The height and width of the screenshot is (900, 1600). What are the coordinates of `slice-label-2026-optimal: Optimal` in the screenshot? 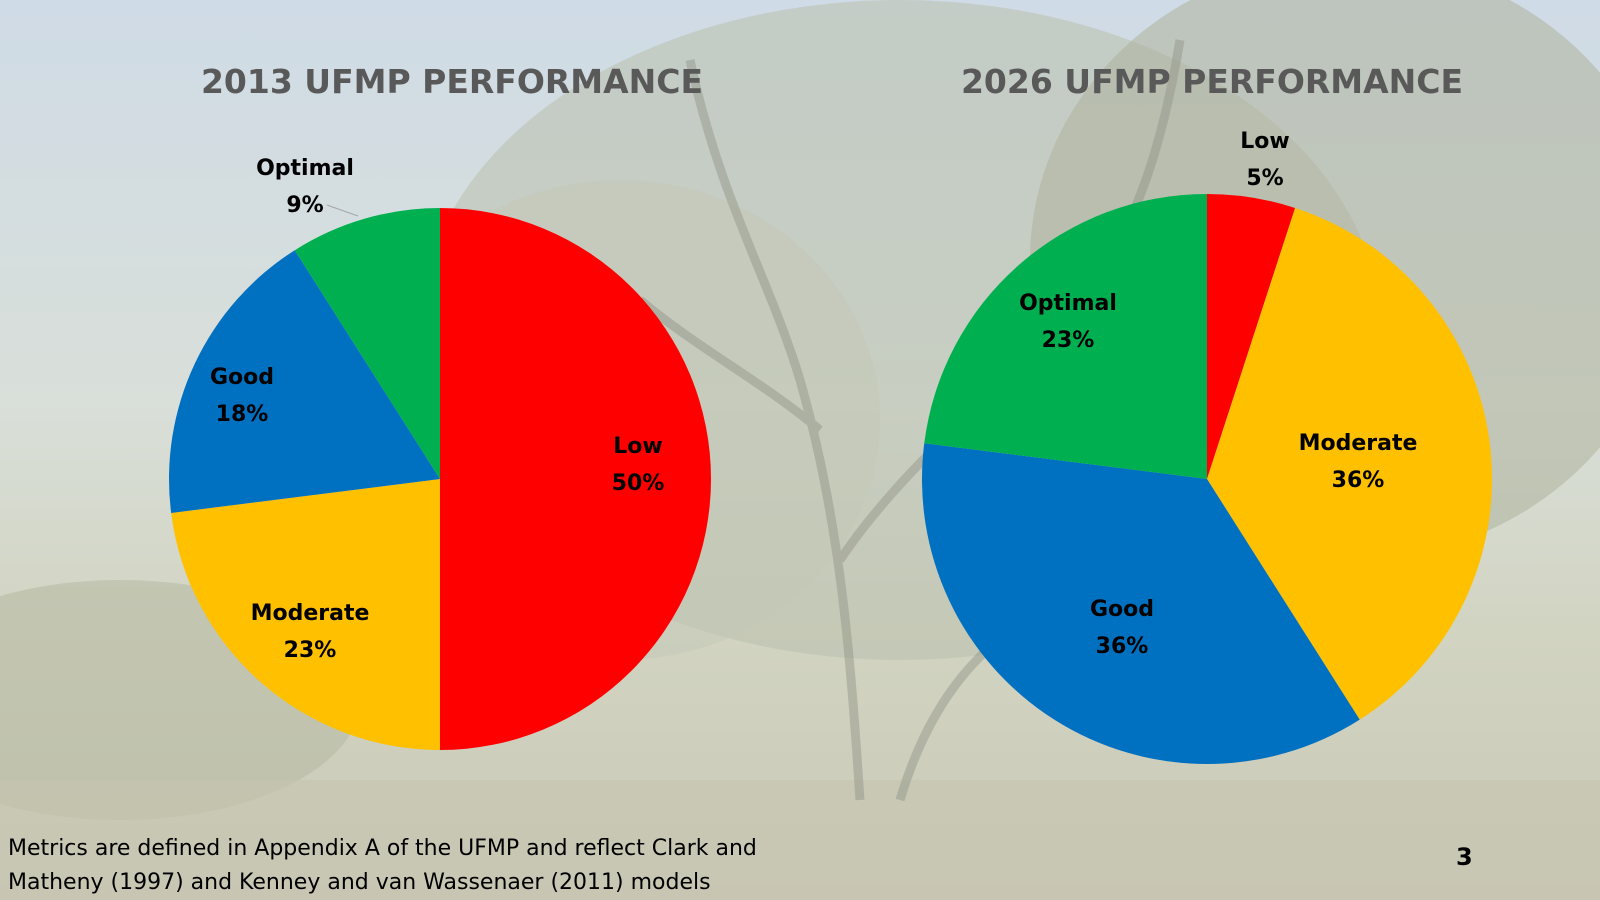 It's located at (1068, 303).